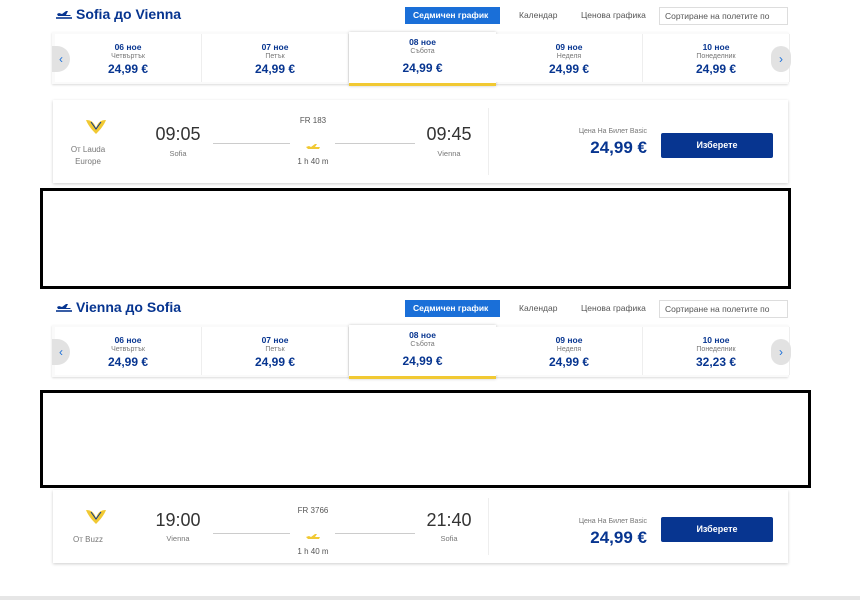  I want to click on operator: От Buzz, so click(88, 539).